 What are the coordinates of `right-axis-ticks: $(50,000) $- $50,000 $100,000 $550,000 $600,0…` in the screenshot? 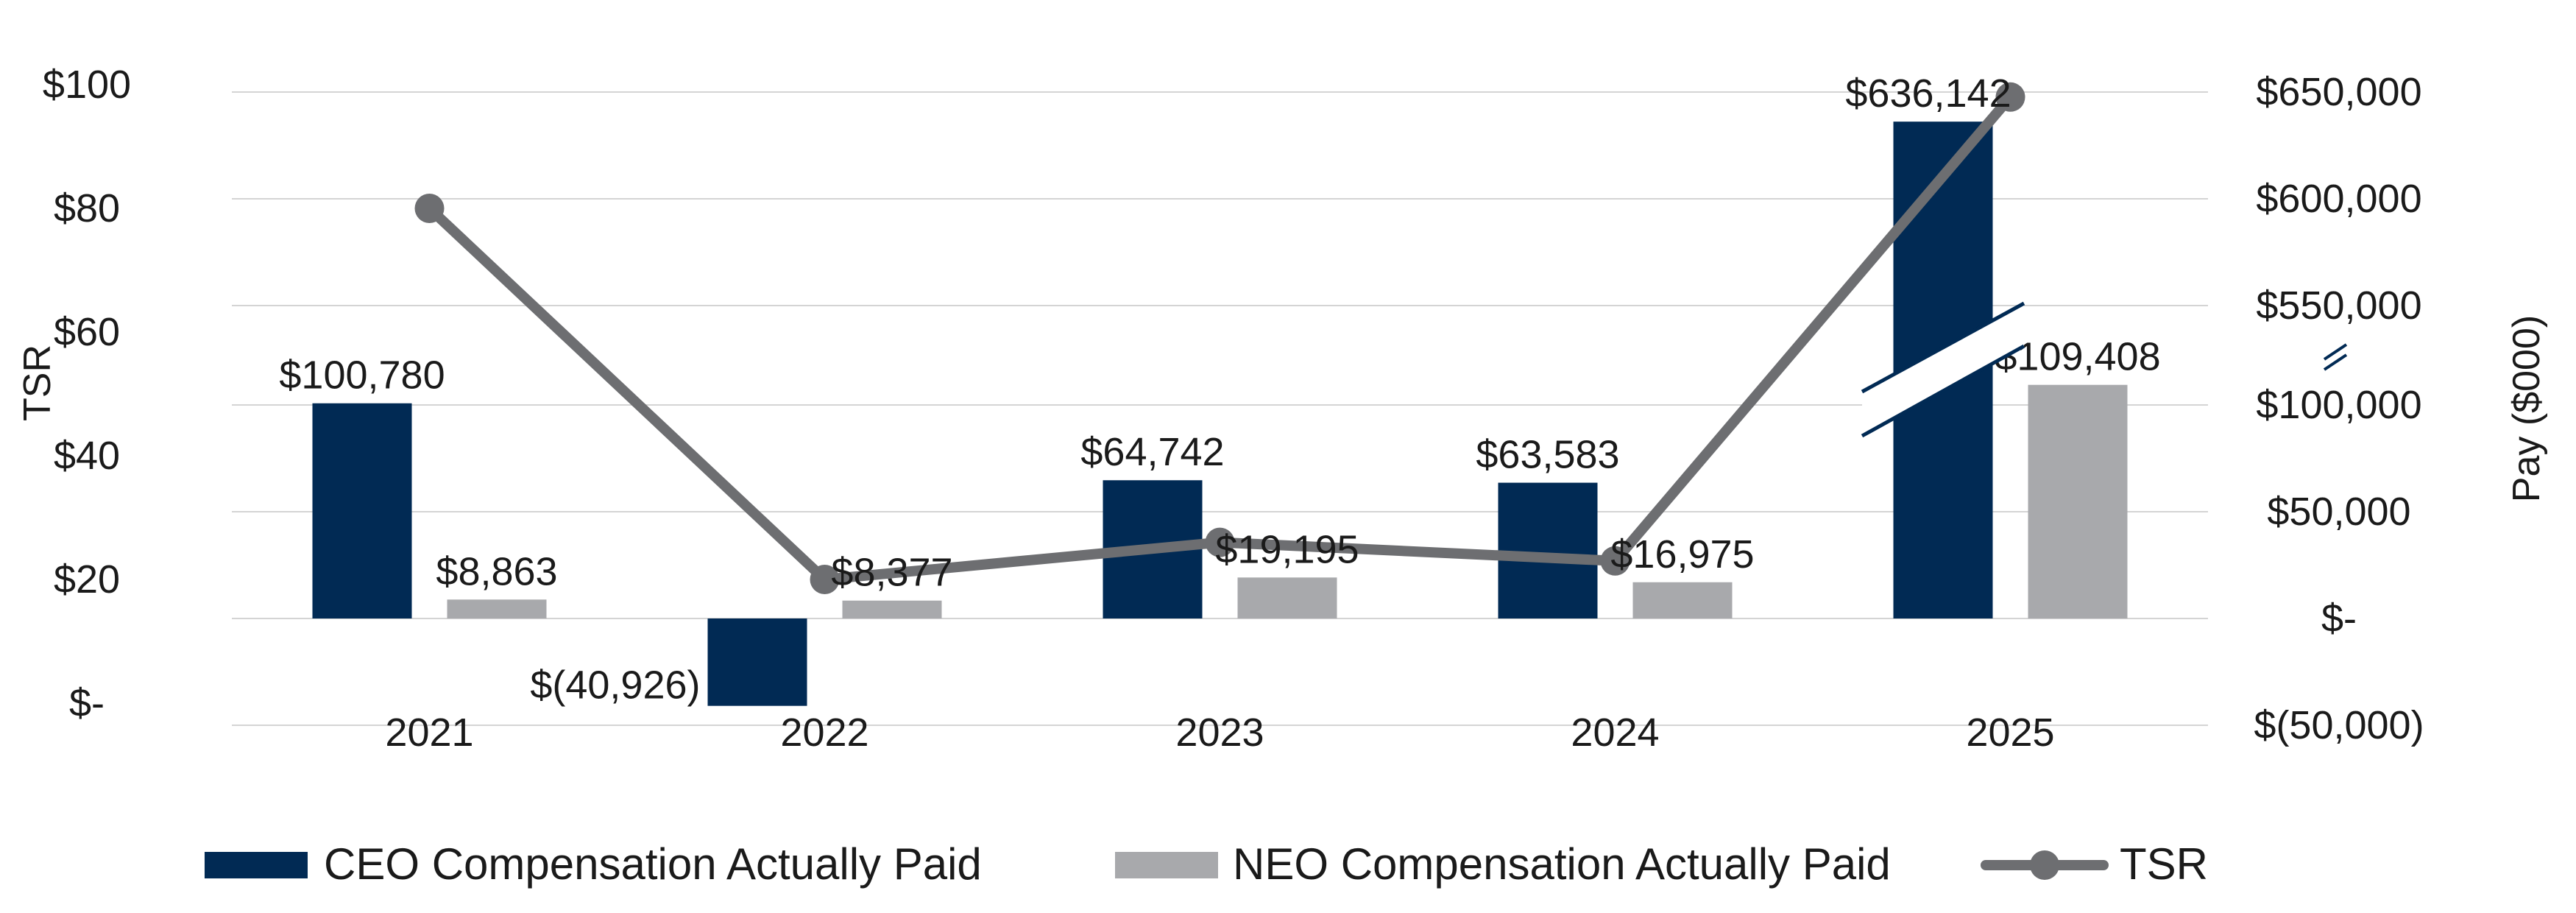 It's located at (2339, 408).